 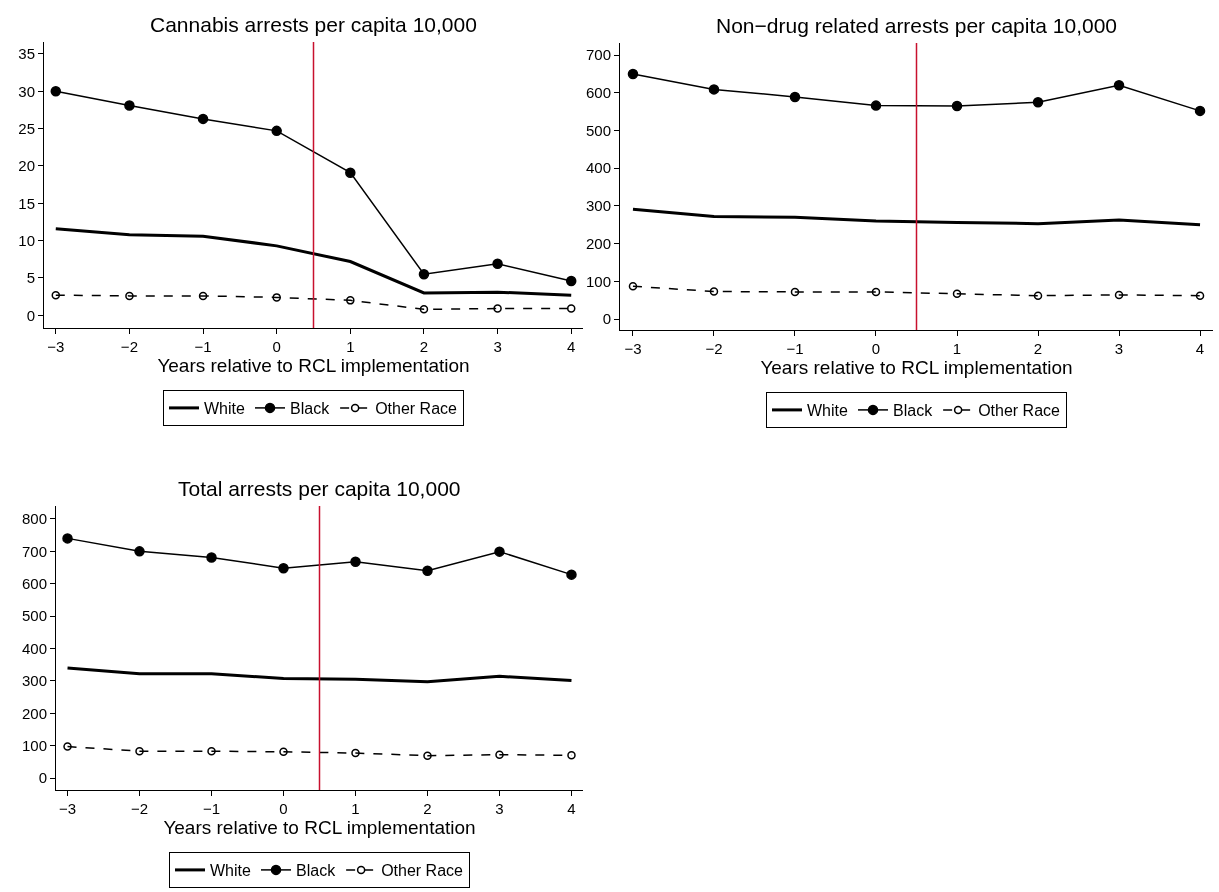 I want to click on chart-title: Non−drug related arrests per capita 10,000, so click(x=916, y=25).